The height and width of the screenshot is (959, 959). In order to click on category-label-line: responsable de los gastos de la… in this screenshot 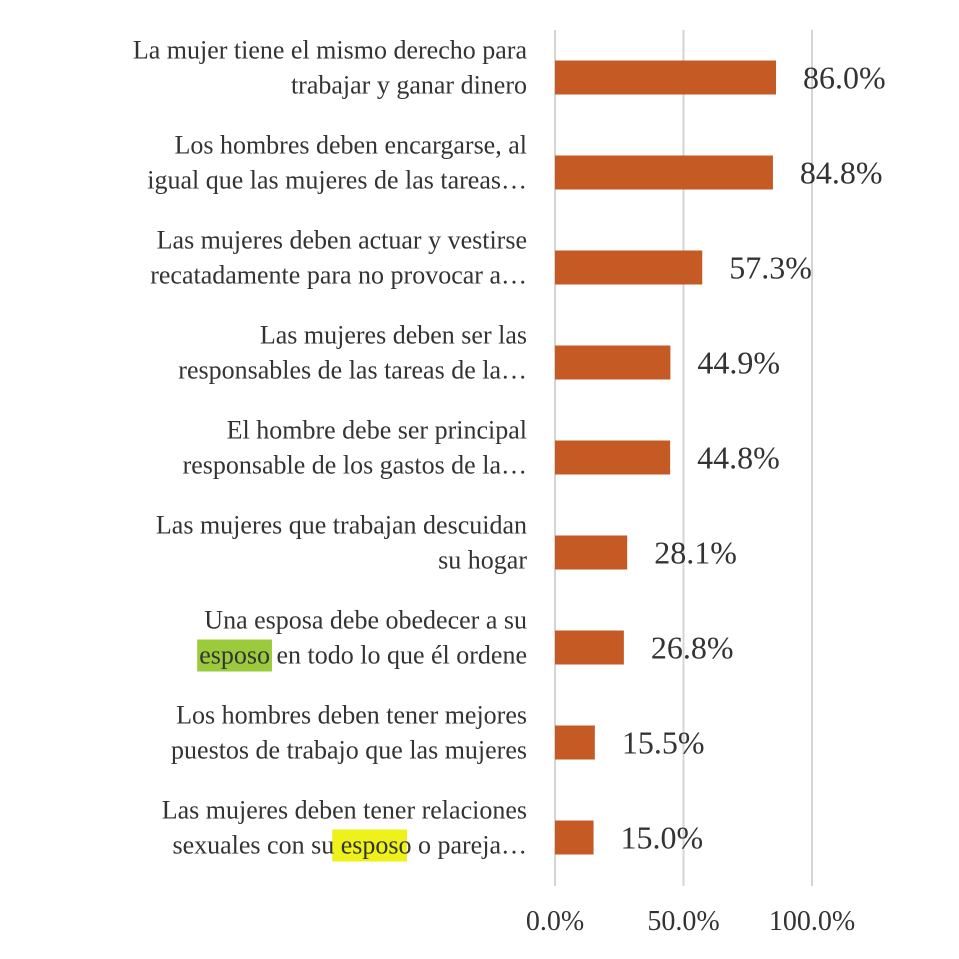, I will do `click(355, 465)`.